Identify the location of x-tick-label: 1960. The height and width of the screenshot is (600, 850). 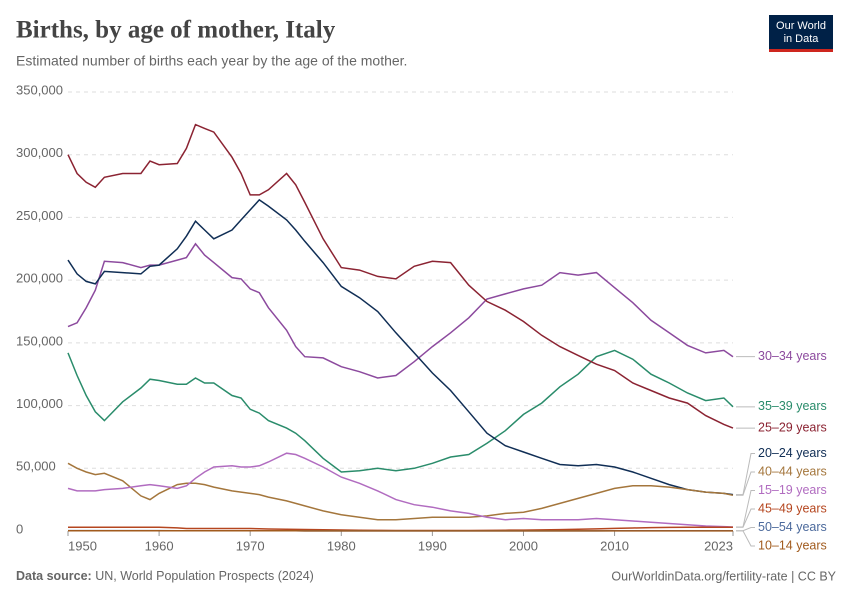
(159, 545).